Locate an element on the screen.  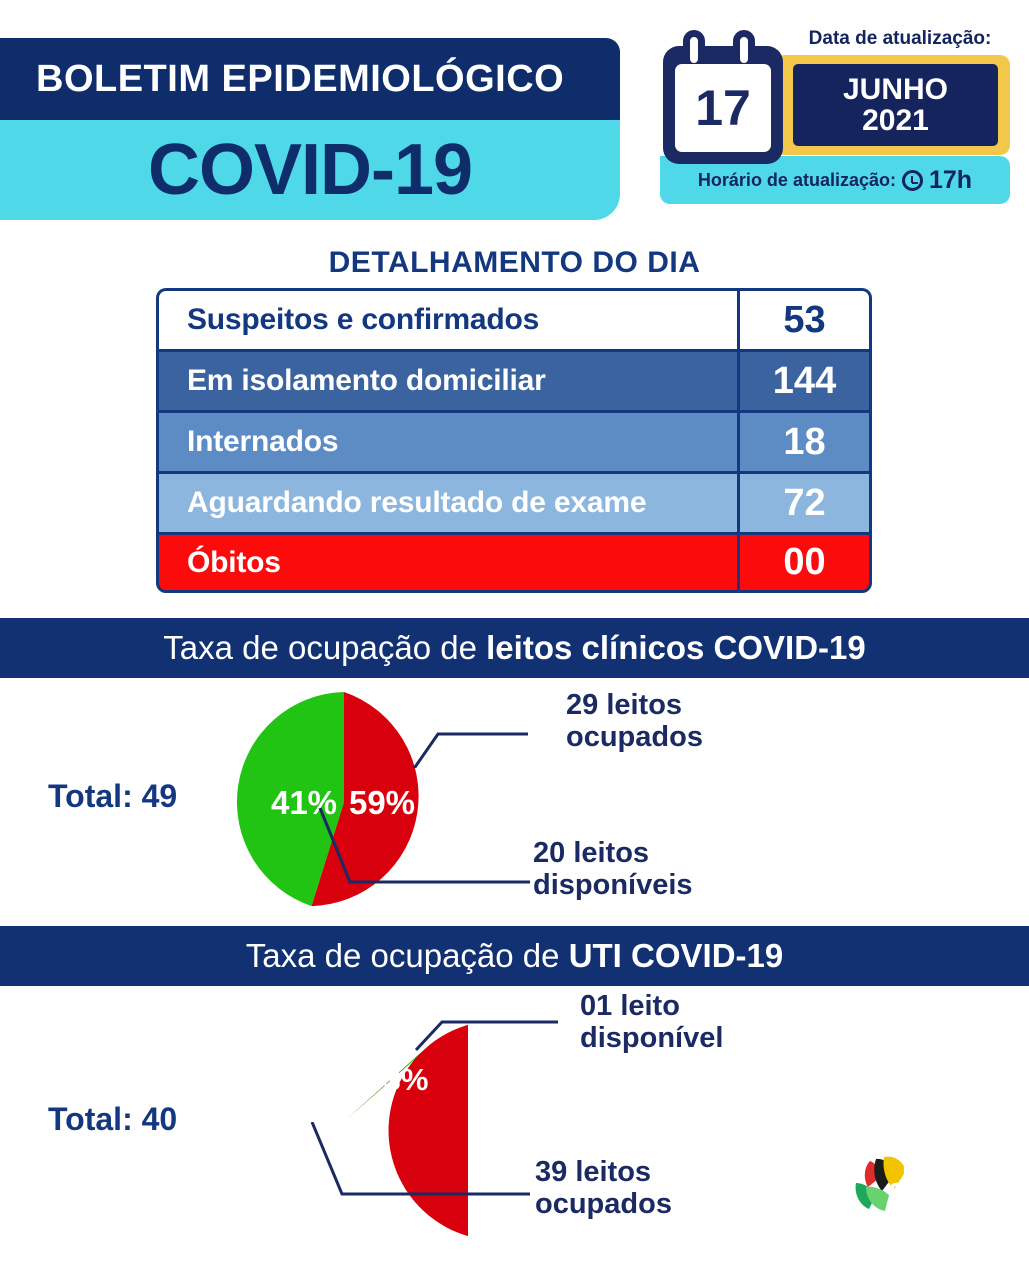
pie-available-percent: 3% is located at coordinates (406, 1079).